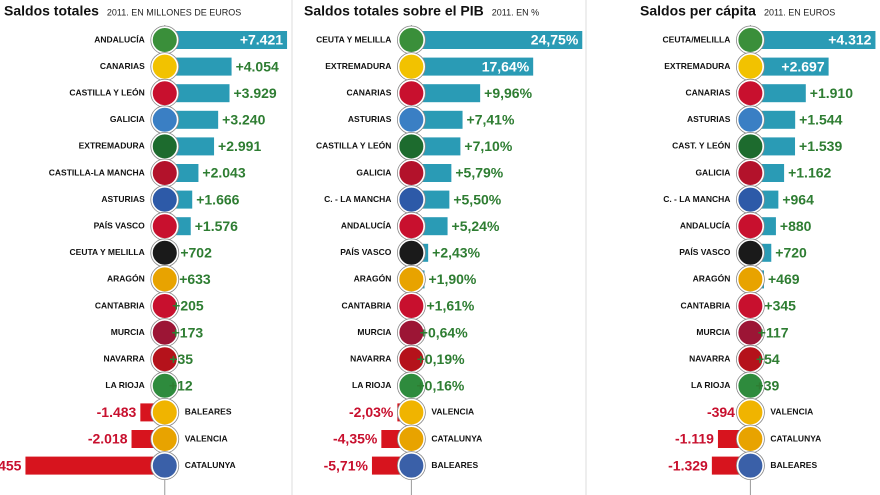 The image size is (880, 495). What do you see at coordinates (117, 412) in the screenshot?
I see `value-label: -1.483` at bounding box center [117, 412].